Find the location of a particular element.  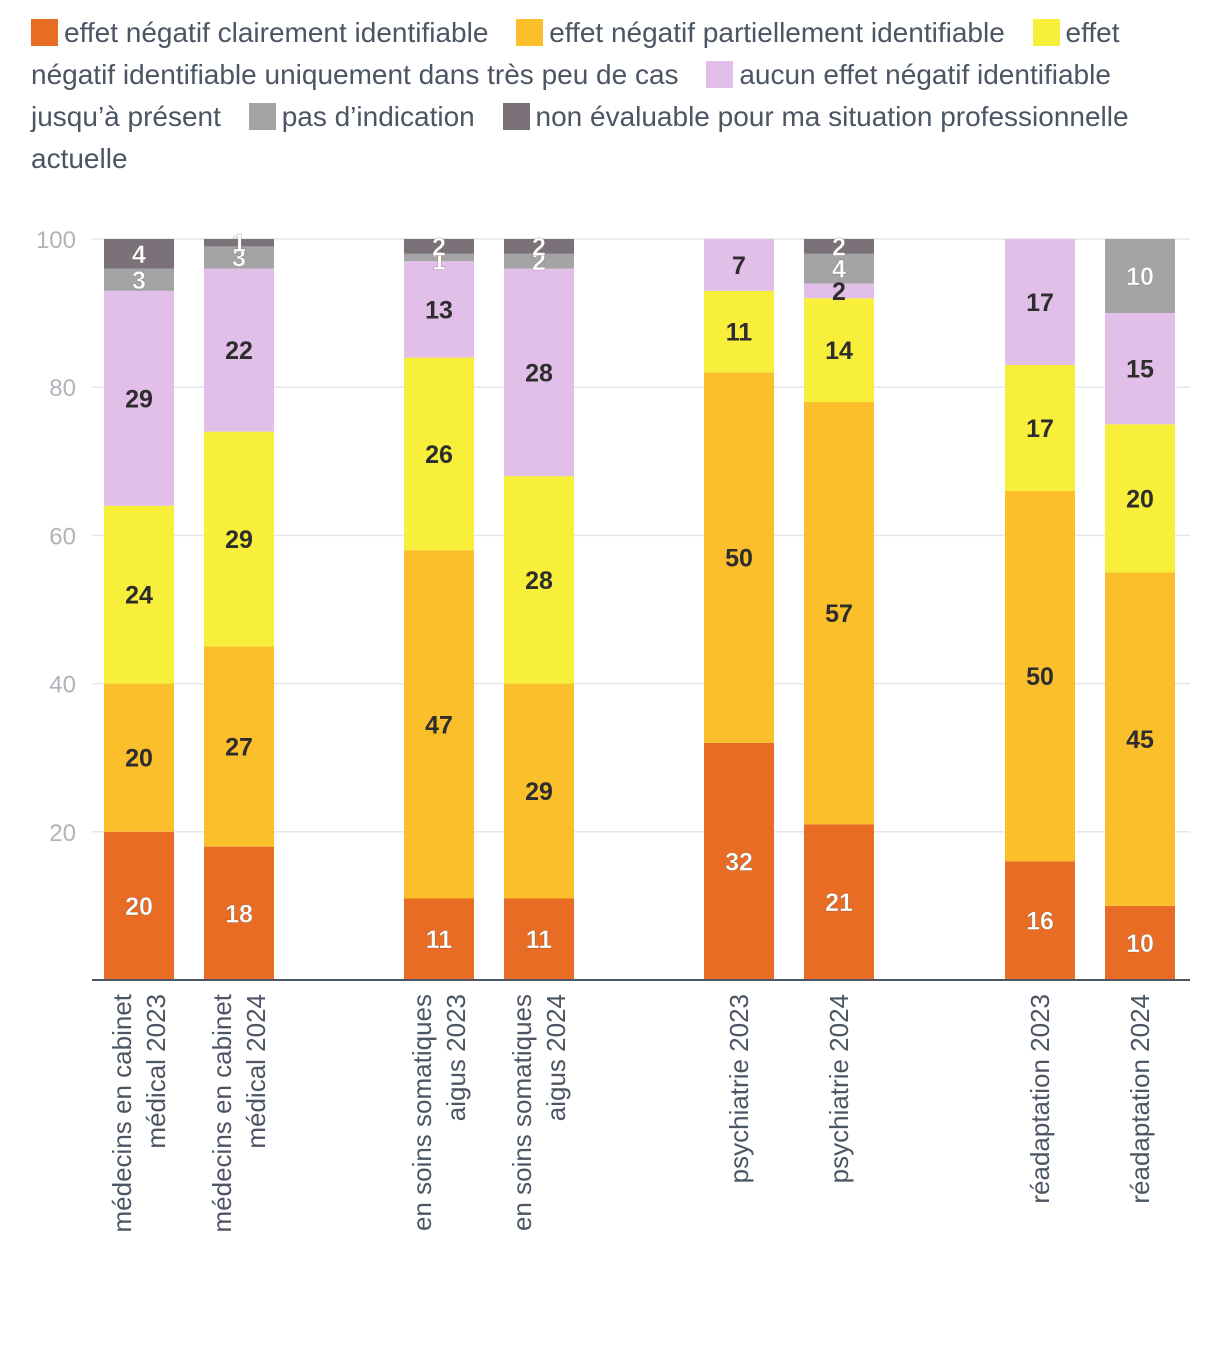

legend-item: effet négatif partiellement identifiable is located at coordinates (760, 32).